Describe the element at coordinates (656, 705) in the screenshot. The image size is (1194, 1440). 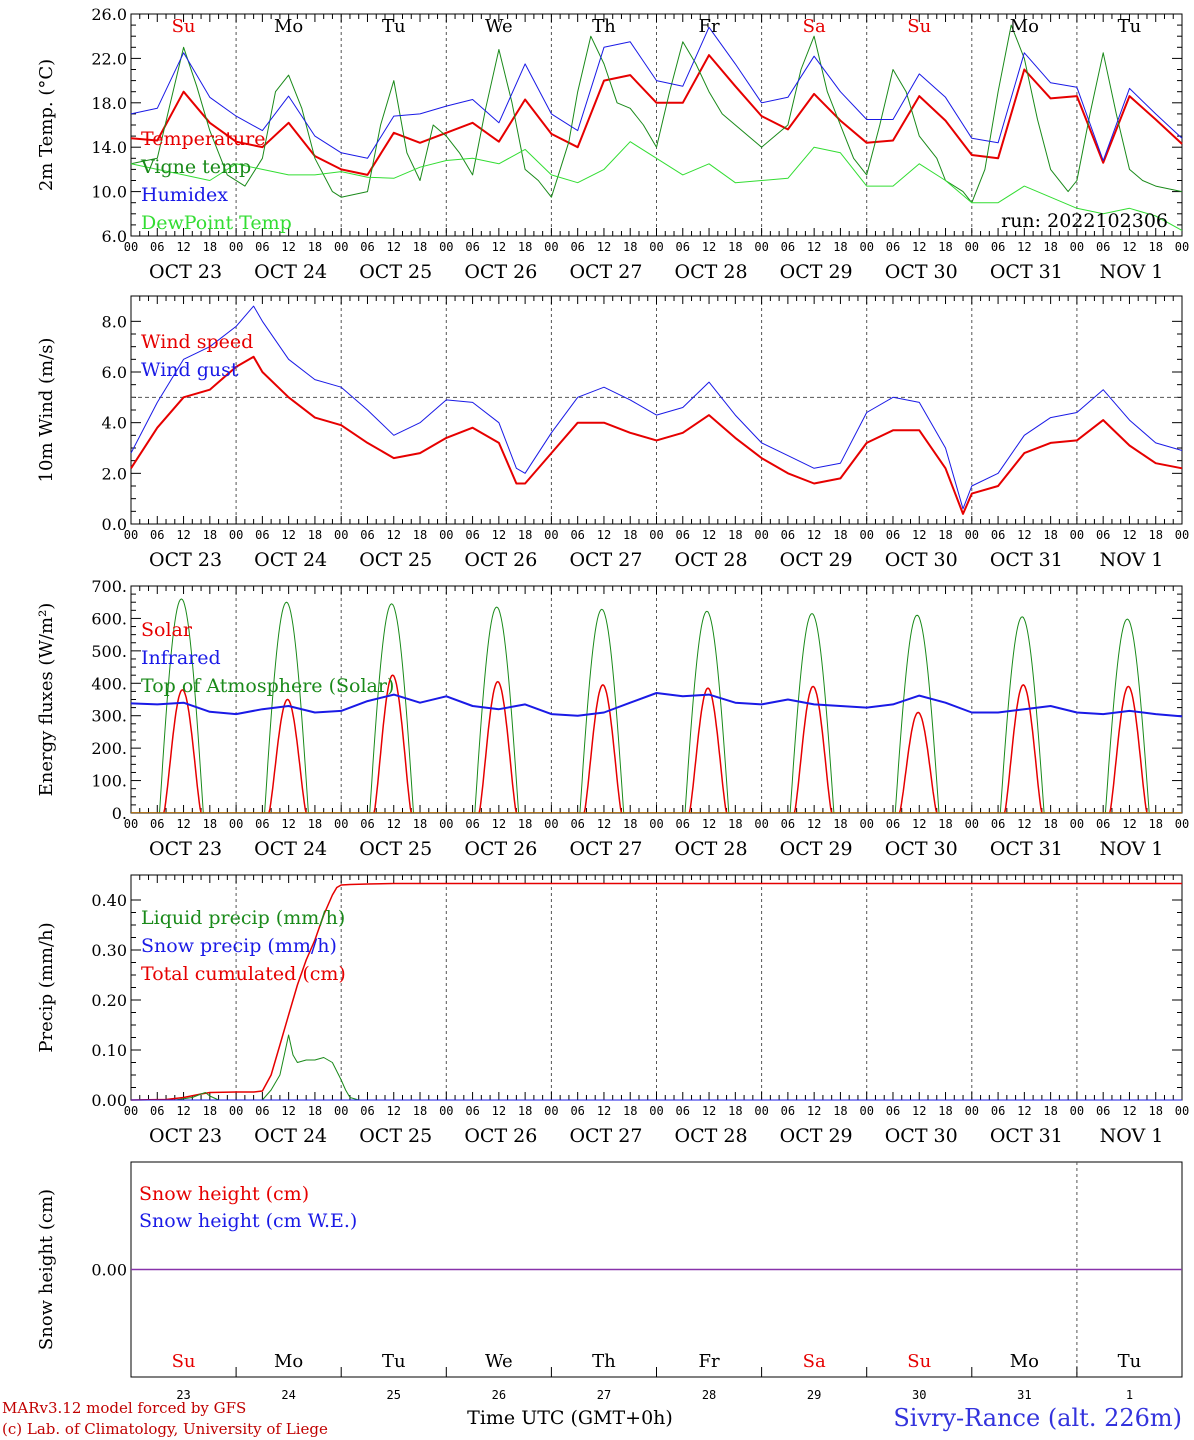
I see `series-infrared` at that location.